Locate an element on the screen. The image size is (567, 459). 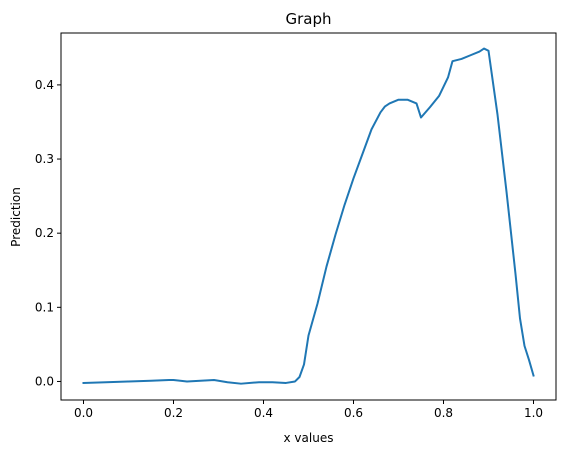
x-axis-label: x values is located at coordinates (309, 438).